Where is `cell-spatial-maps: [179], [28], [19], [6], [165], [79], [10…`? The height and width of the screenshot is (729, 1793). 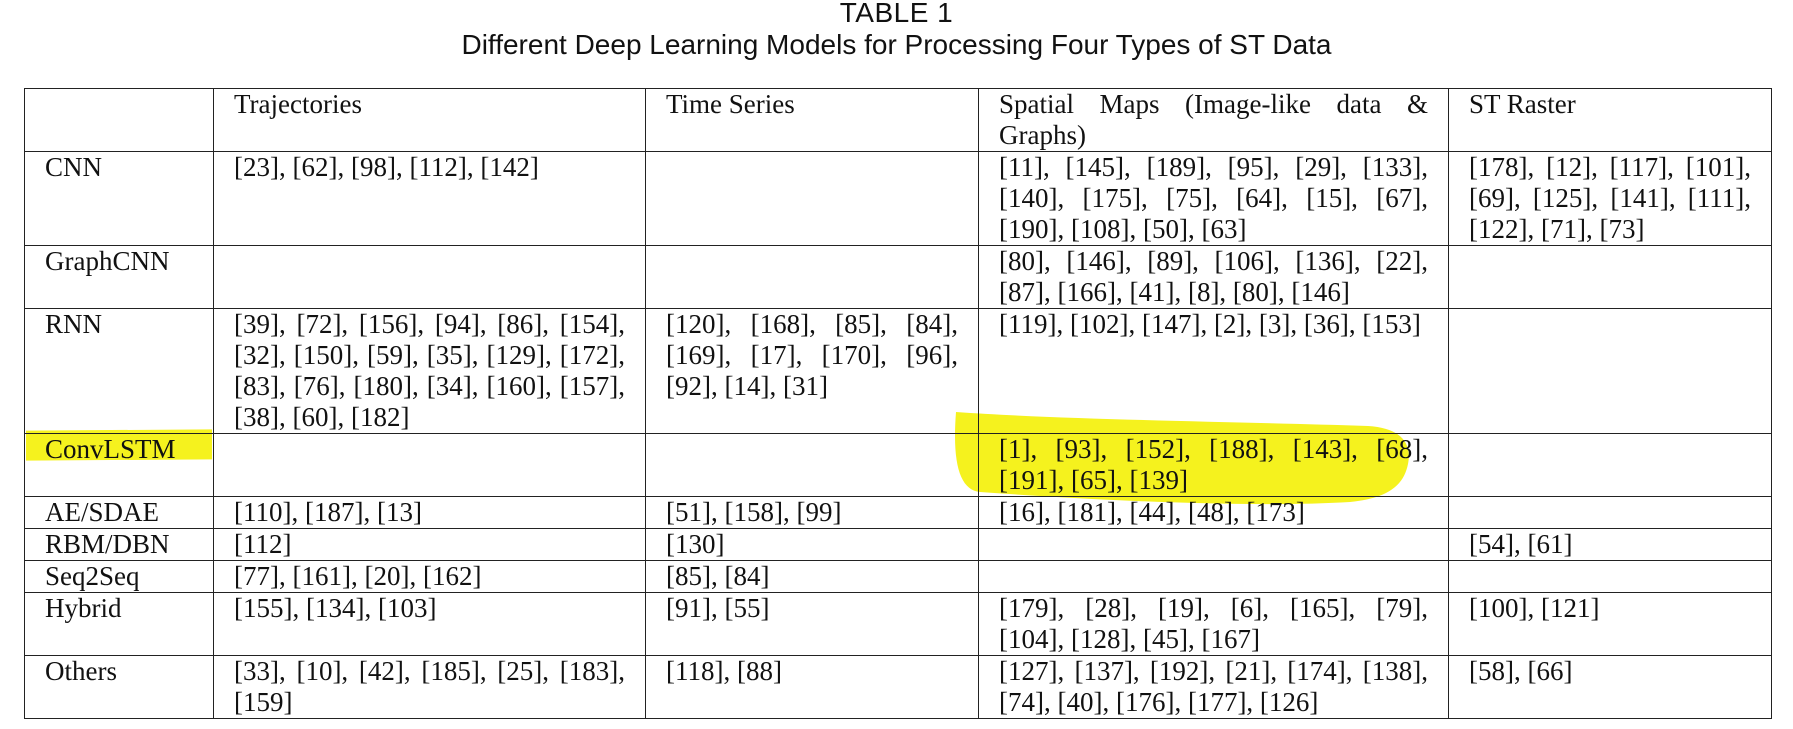 cell-spatial-maps: [179], [28], [19], [6], [165], [79], [10… is located at coordinates (1213, 624).